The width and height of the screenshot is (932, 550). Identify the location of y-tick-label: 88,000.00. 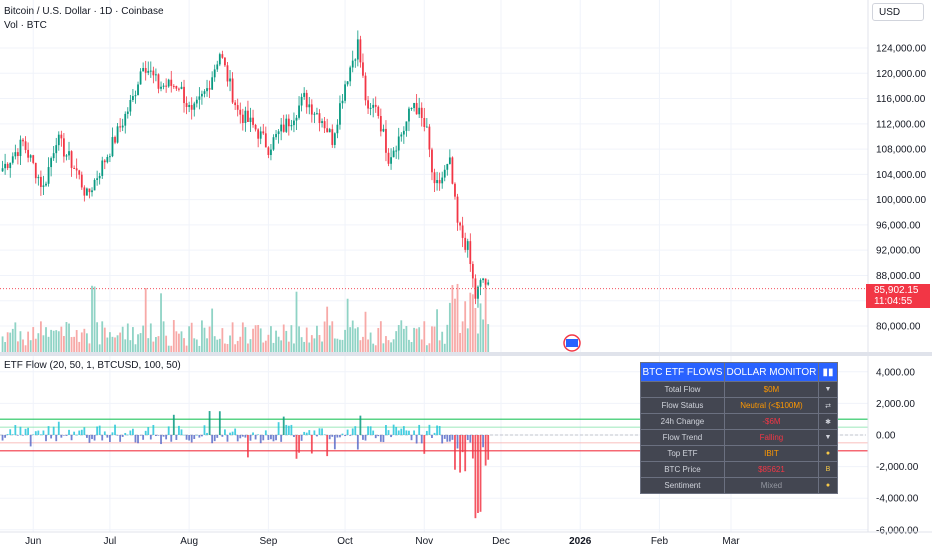
(898, 276).